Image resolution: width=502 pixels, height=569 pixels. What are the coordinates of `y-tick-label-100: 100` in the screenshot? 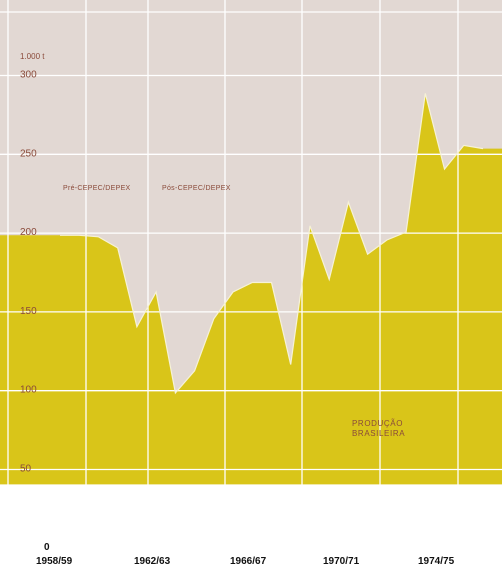 It's located at (28, 390).